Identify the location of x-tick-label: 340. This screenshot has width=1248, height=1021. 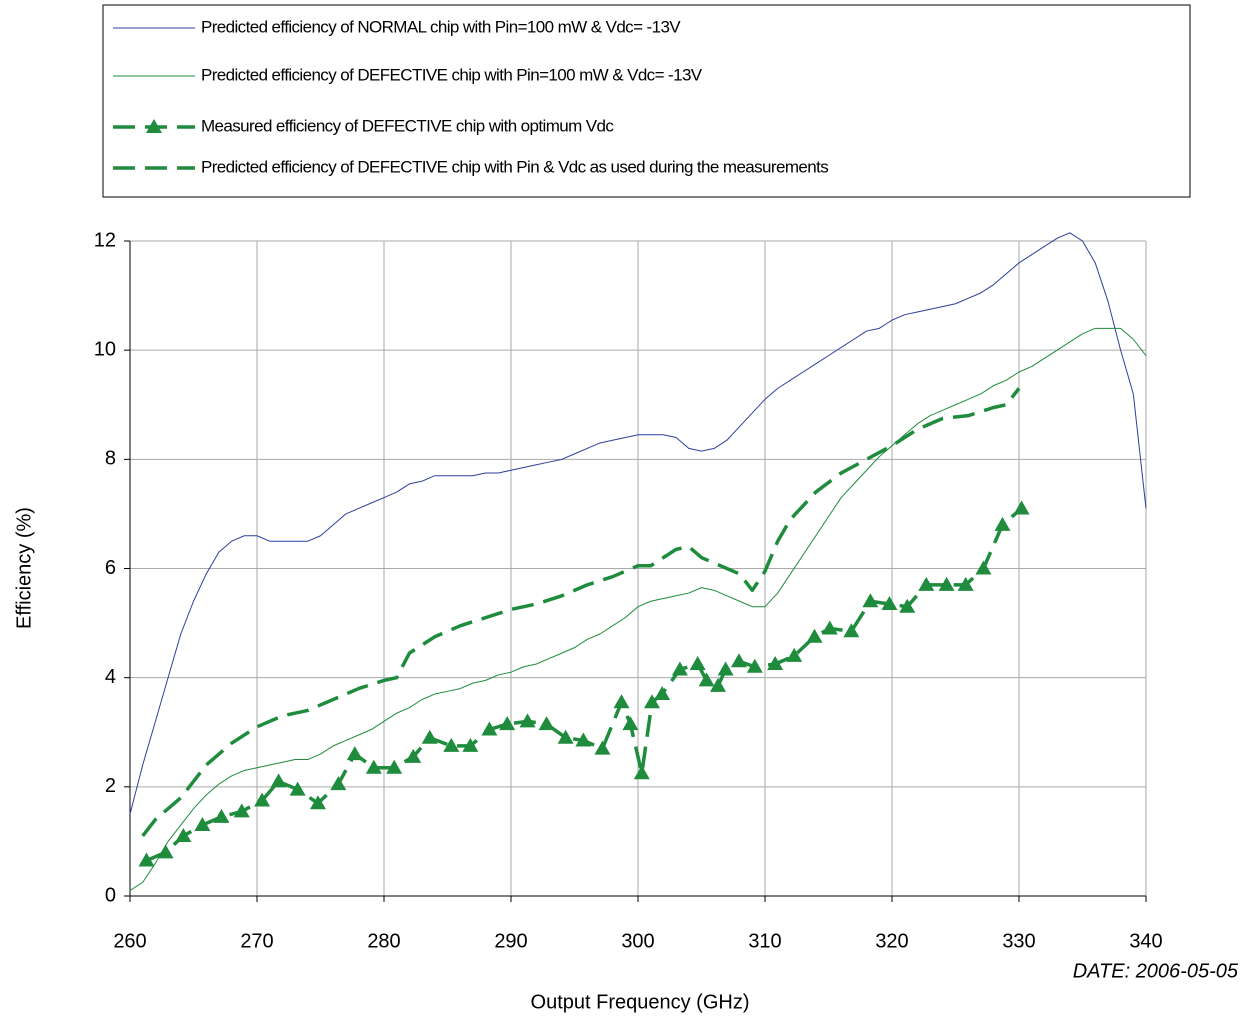
(1145, 941).